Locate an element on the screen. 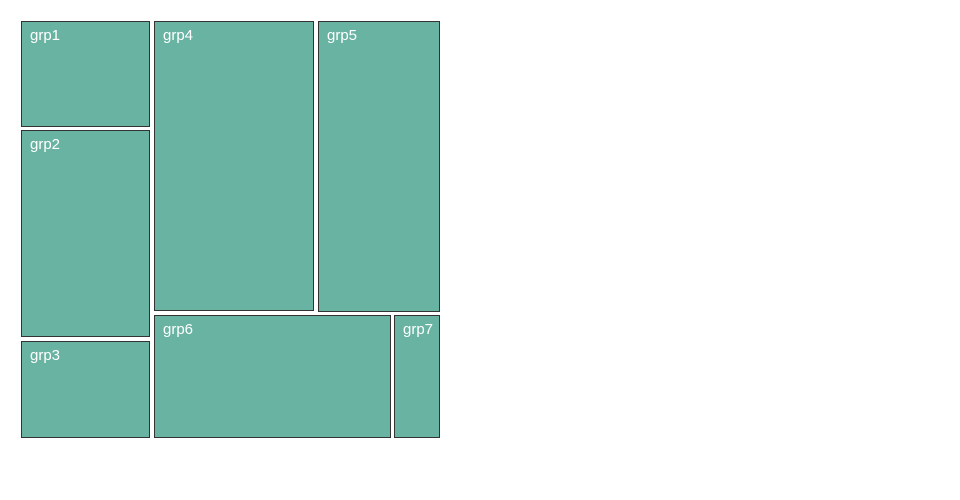 The image size is (960, 500). treemap-cell-grp2: grp2 is located at coordinates (85, 233).